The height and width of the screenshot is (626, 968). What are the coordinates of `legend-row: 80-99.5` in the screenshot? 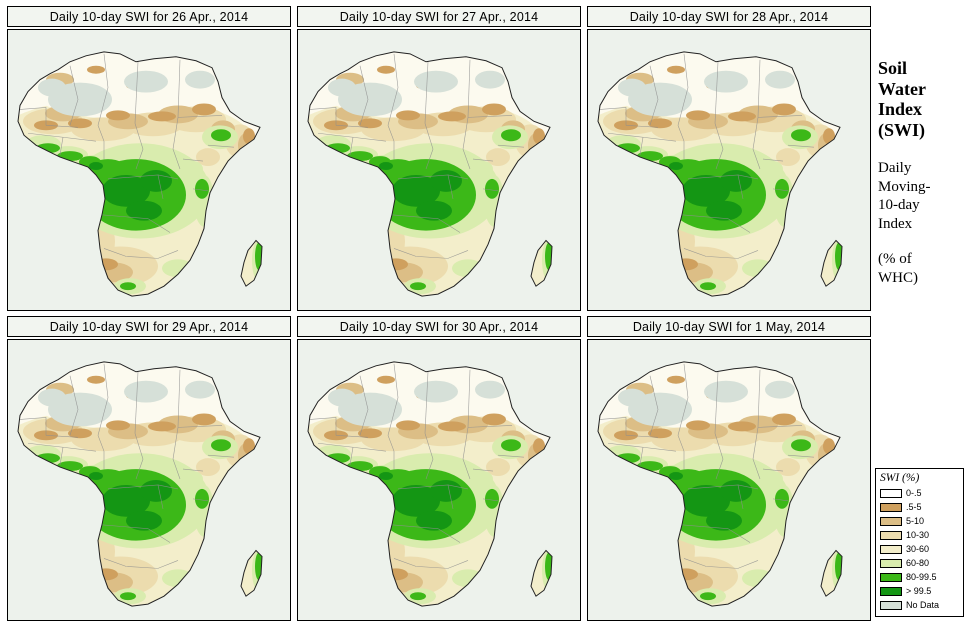 It's located at (919, 577).